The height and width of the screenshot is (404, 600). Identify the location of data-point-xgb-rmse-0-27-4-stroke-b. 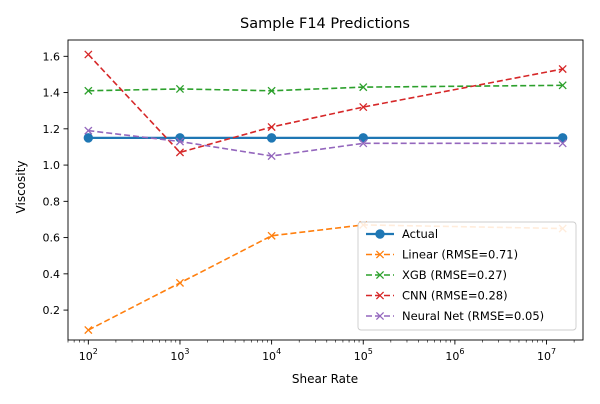
(562, 85).